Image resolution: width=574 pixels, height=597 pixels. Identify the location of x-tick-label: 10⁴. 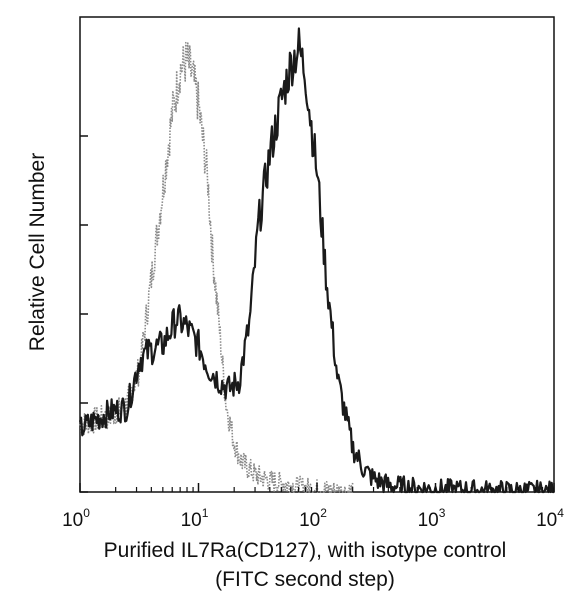
(550, 518).